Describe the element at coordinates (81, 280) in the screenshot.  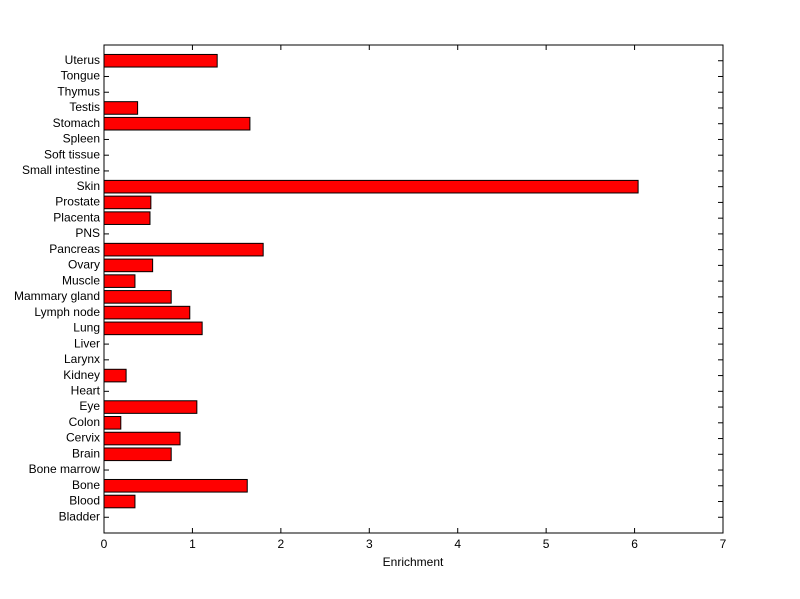
I see `y-tick-label: Muscle` at that location.